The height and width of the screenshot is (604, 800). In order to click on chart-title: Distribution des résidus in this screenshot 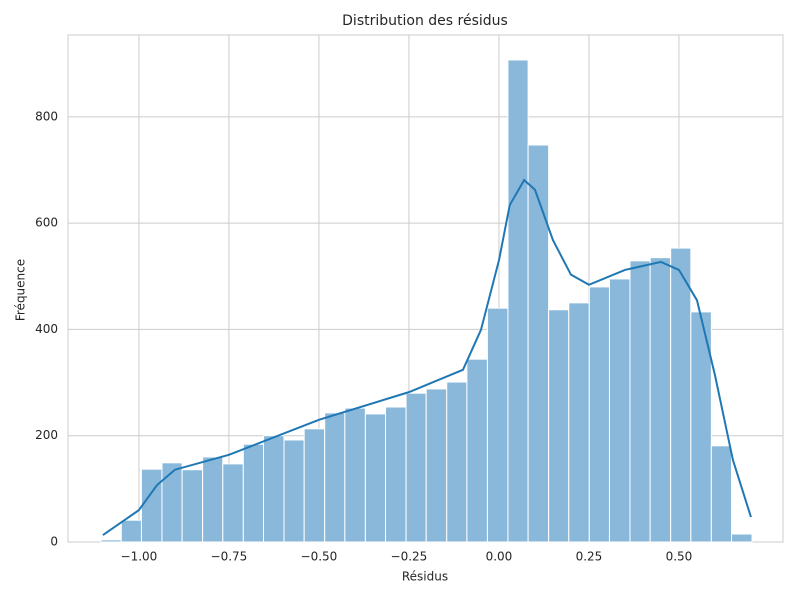, I will do `click(425, 21)`.